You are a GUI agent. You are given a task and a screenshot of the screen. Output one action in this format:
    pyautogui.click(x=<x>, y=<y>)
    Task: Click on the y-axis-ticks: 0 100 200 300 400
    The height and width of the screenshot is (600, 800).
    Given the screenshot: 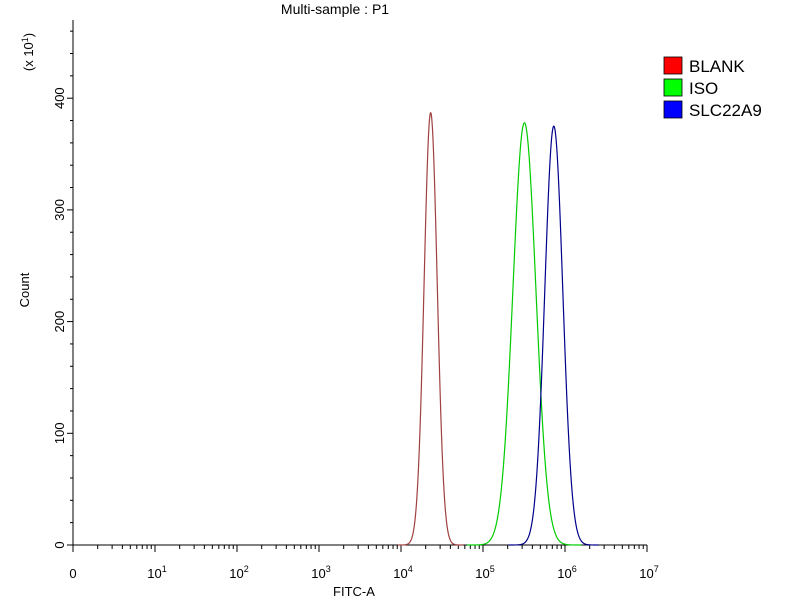 What is the action you would take?
    pyautogui.click(x=62, y=289)
    